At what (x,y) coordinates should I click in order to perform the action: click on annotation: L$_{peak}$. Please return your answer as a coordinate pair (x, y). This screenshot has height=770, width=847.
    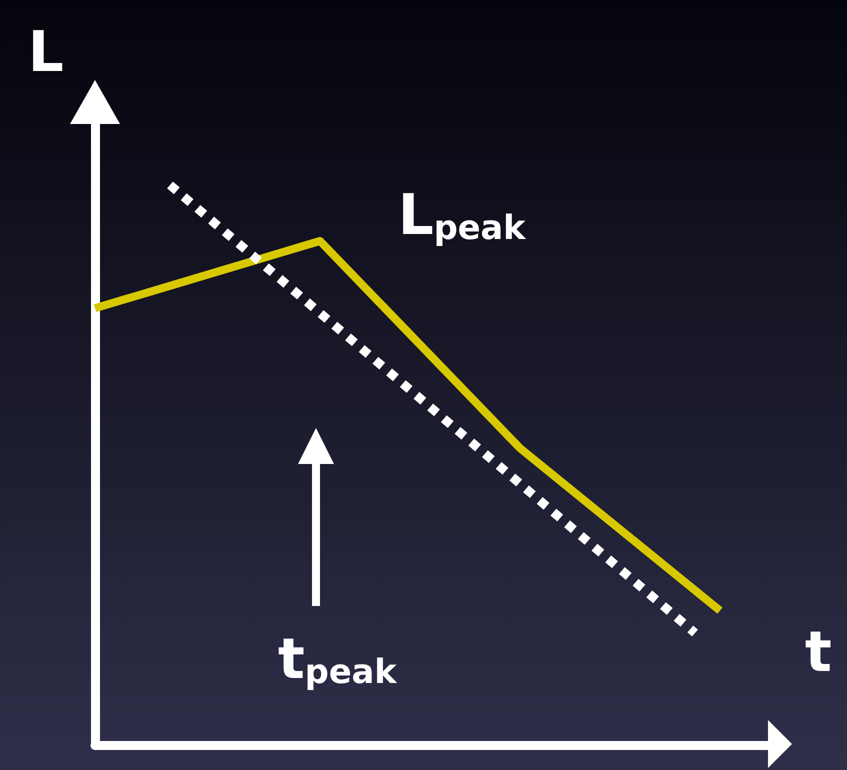
    Looking at the image, I should click on (462, 215).